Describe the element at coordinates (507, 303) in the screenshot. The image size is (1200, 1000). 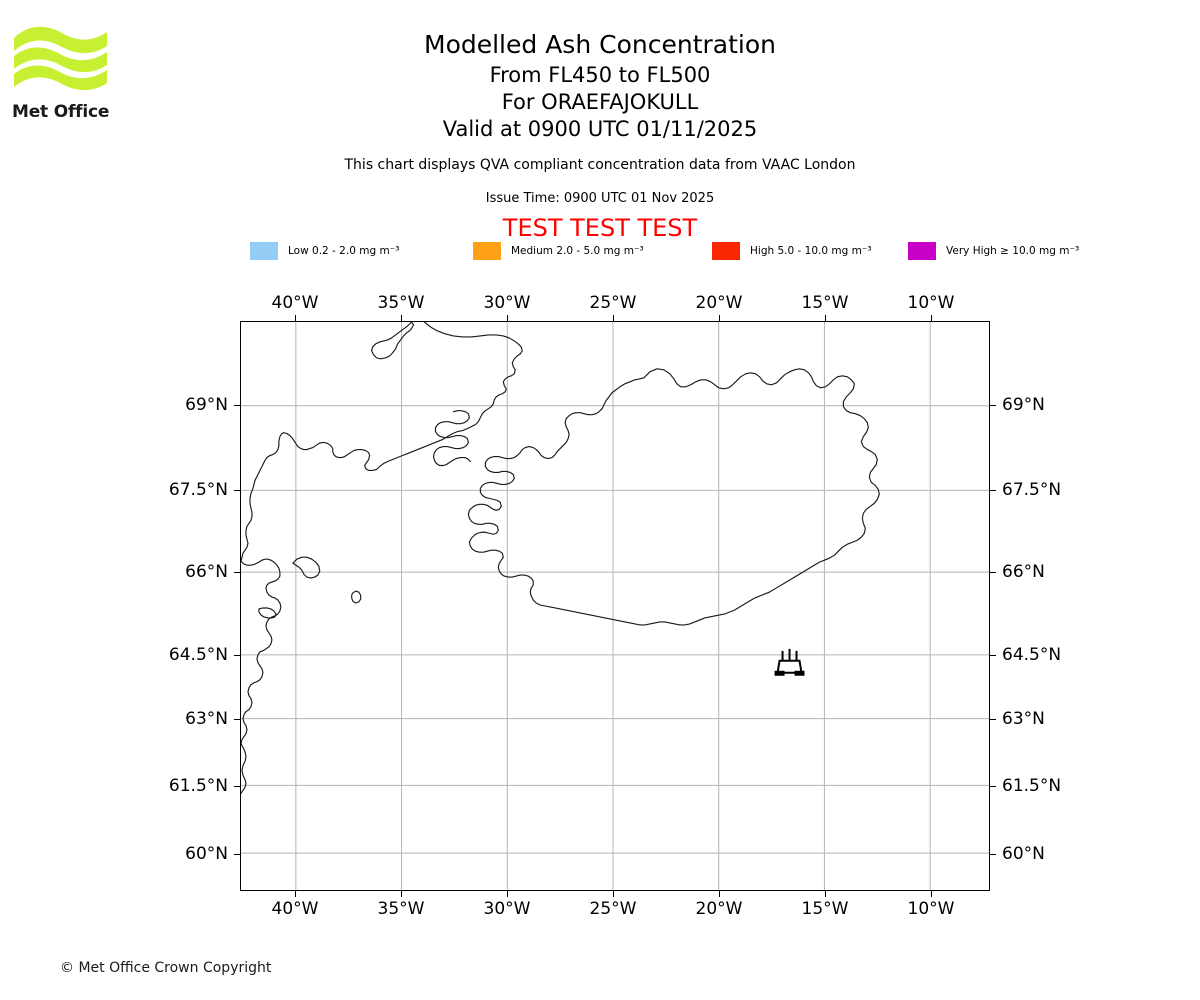
I see `lon-tick-top-30°W: 30°W` at that location.